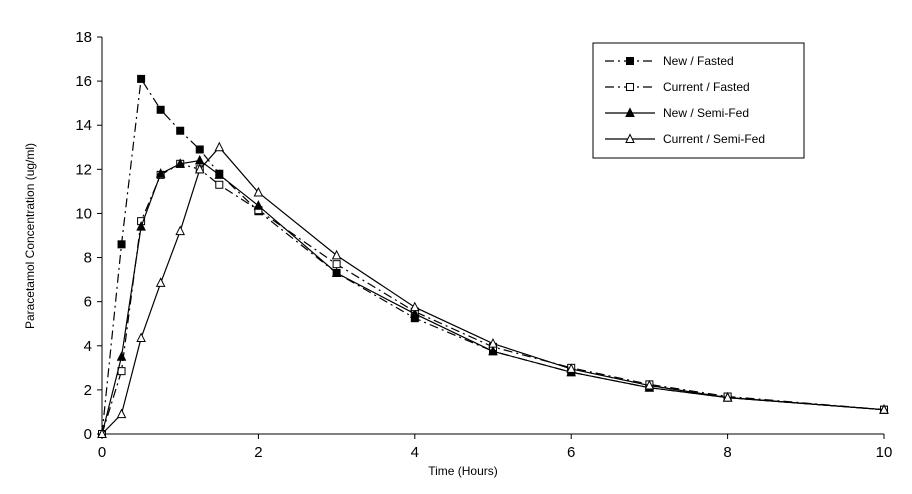  Describe the element at coordinates (102, 452) in the screenshot. I see `x-tick-label: 0` at that location.